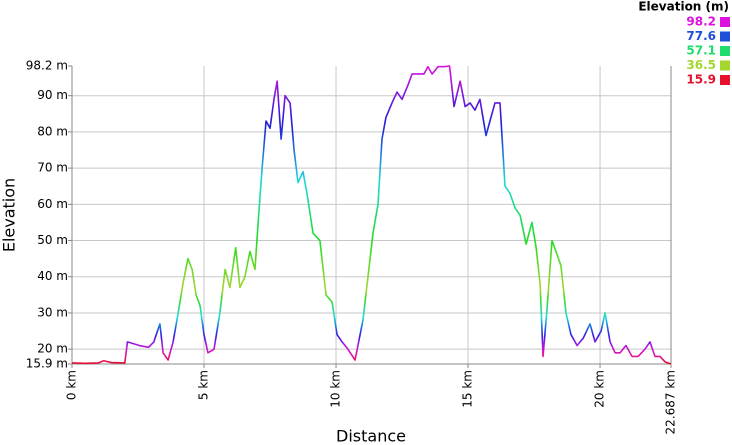 Image resolution: width=732 pixels, height=445 pixels. I want to click on legend-value: 15.9, so click(701, 80).